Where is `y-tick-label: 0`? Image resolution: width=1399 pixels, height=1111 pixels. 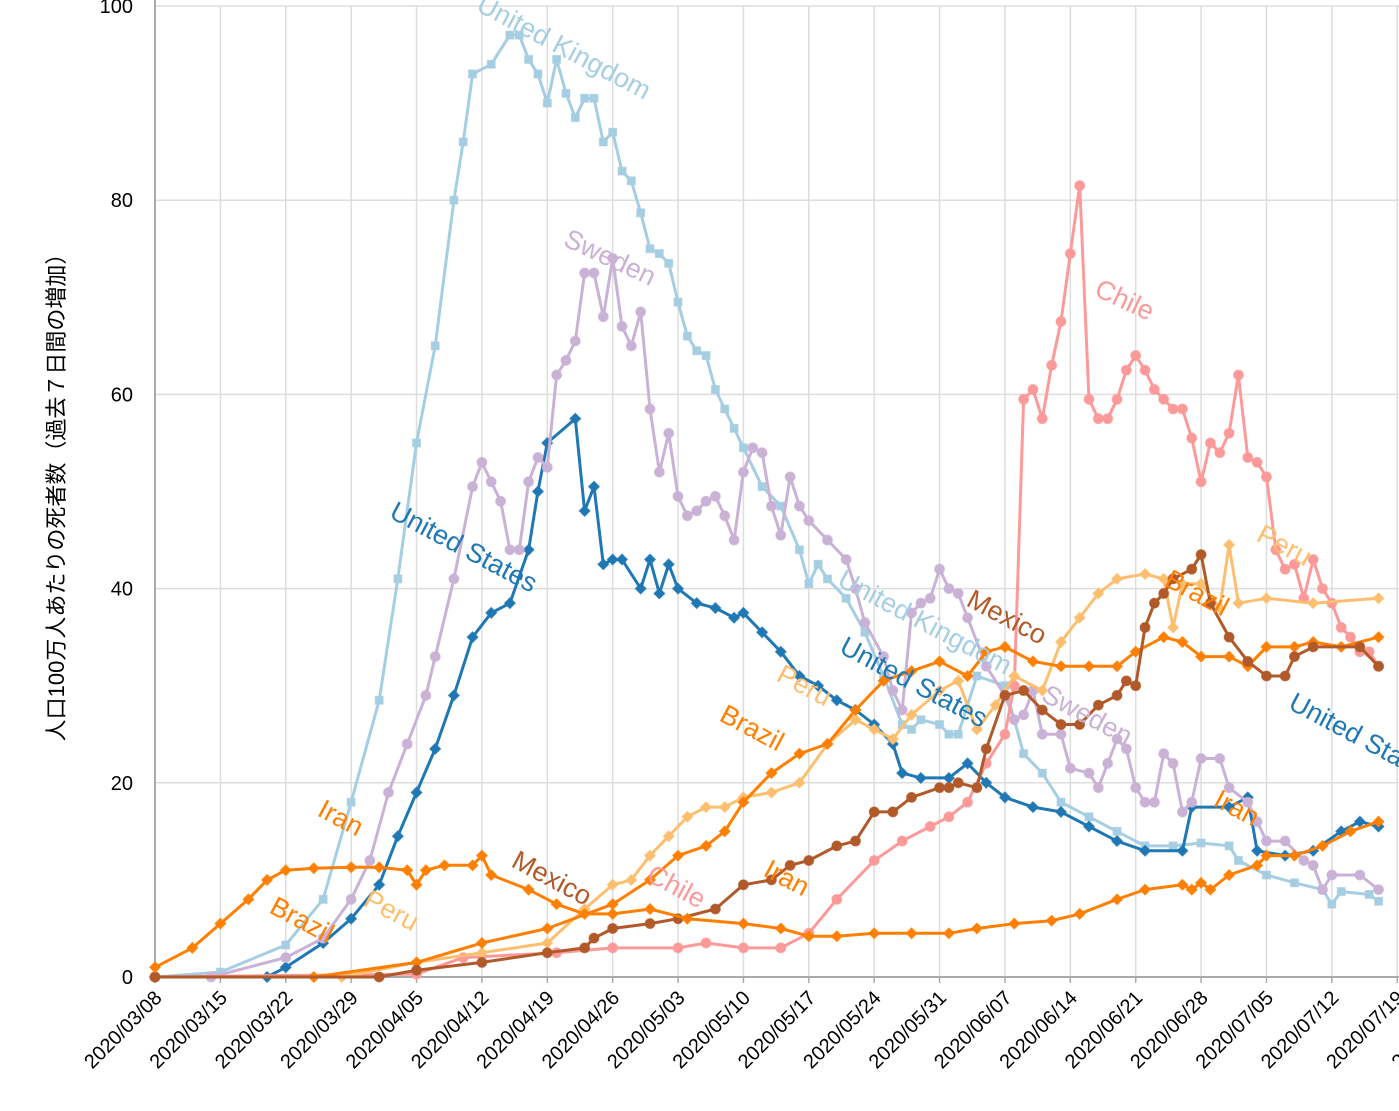
y-tick-label: 0 is located at coordinates (127, 978).